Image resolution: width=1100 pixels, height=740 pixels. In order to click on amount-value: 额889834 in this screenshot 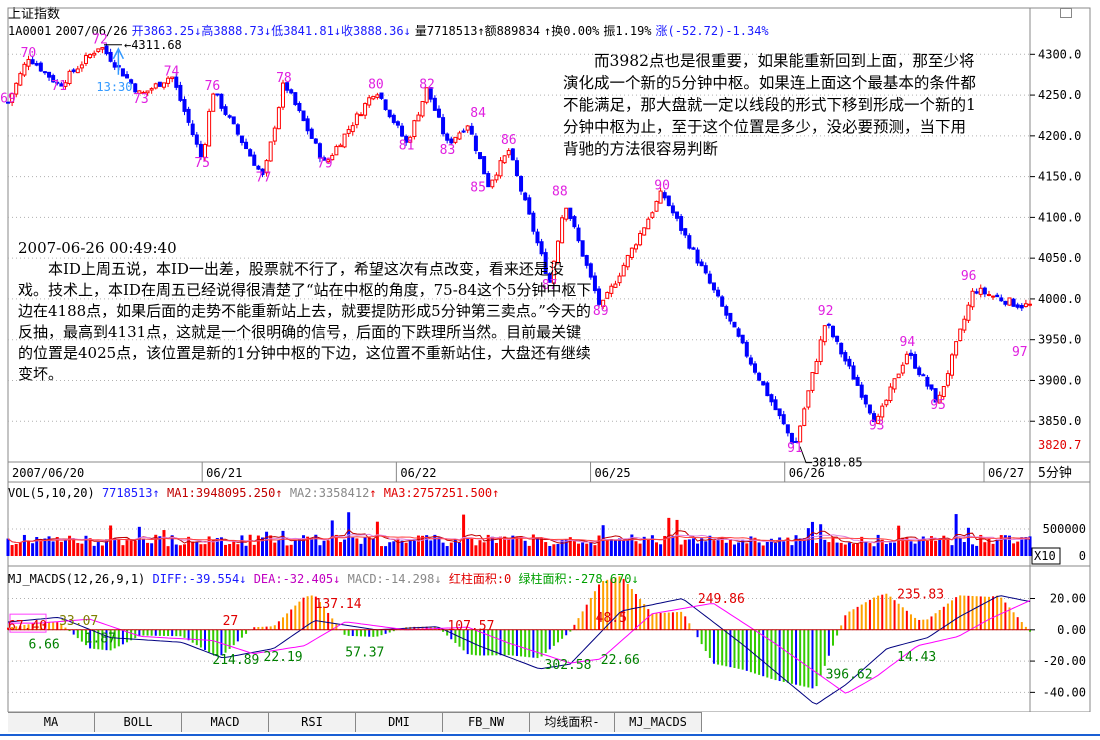, I will do `click(512, 31)`.